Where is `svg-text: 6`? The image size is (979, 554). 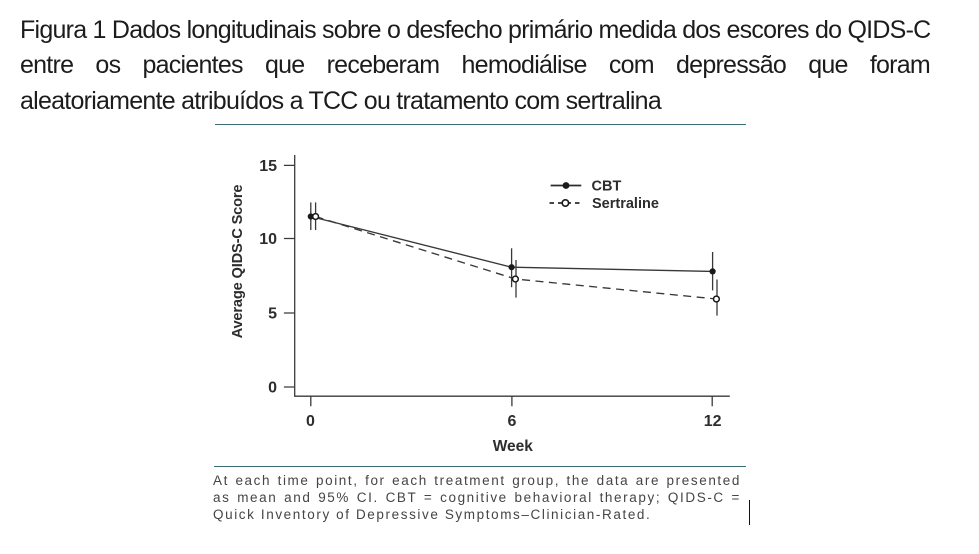
svg-text: 6 is located at coordinates (511, 421).